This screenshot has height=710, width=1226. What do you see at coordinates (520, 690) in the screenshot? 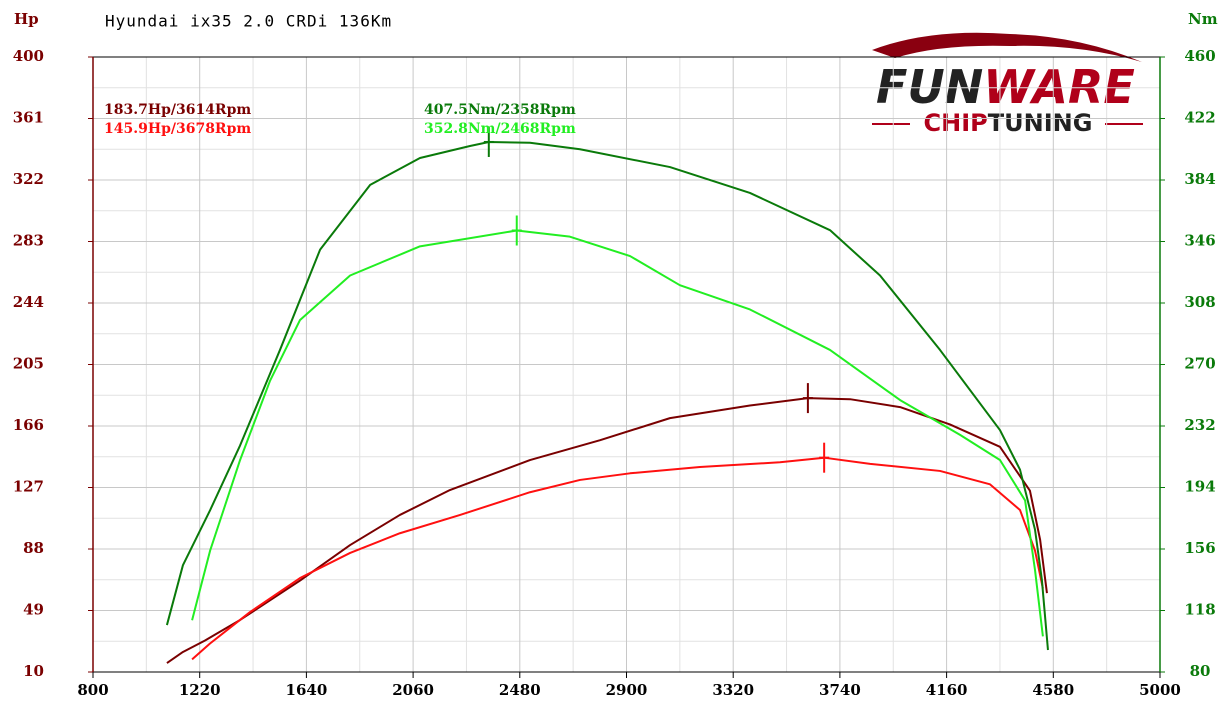
I see `x-tick-label: 2480` at bounding box center [520, 690].